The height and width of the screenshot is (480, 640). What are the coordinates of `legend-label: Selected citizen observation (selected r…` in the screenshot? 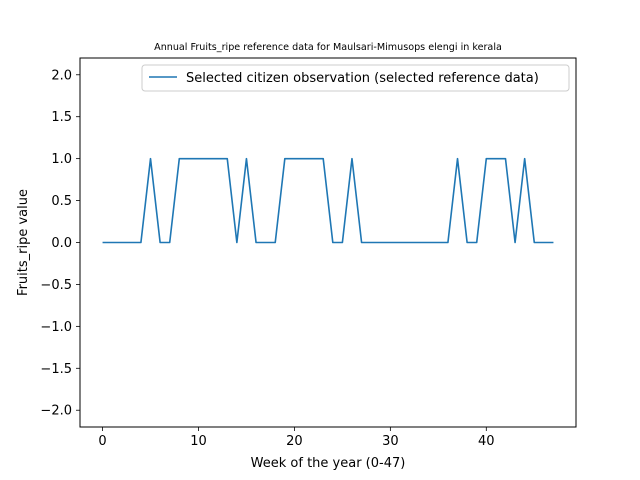 It's located at (362, 78).